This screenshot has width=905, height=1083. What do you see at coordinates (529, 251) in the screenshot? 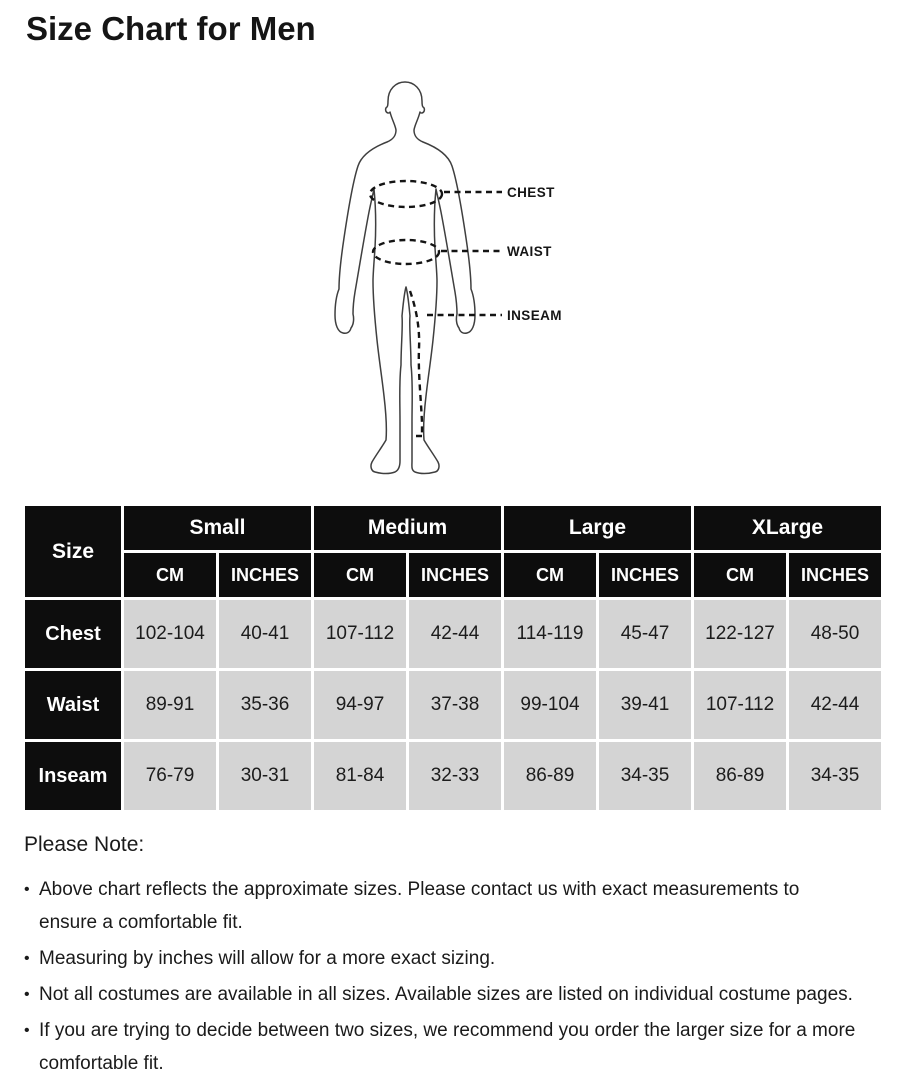
I see `waist-label: WAIST` at bounding box center [529, 251].